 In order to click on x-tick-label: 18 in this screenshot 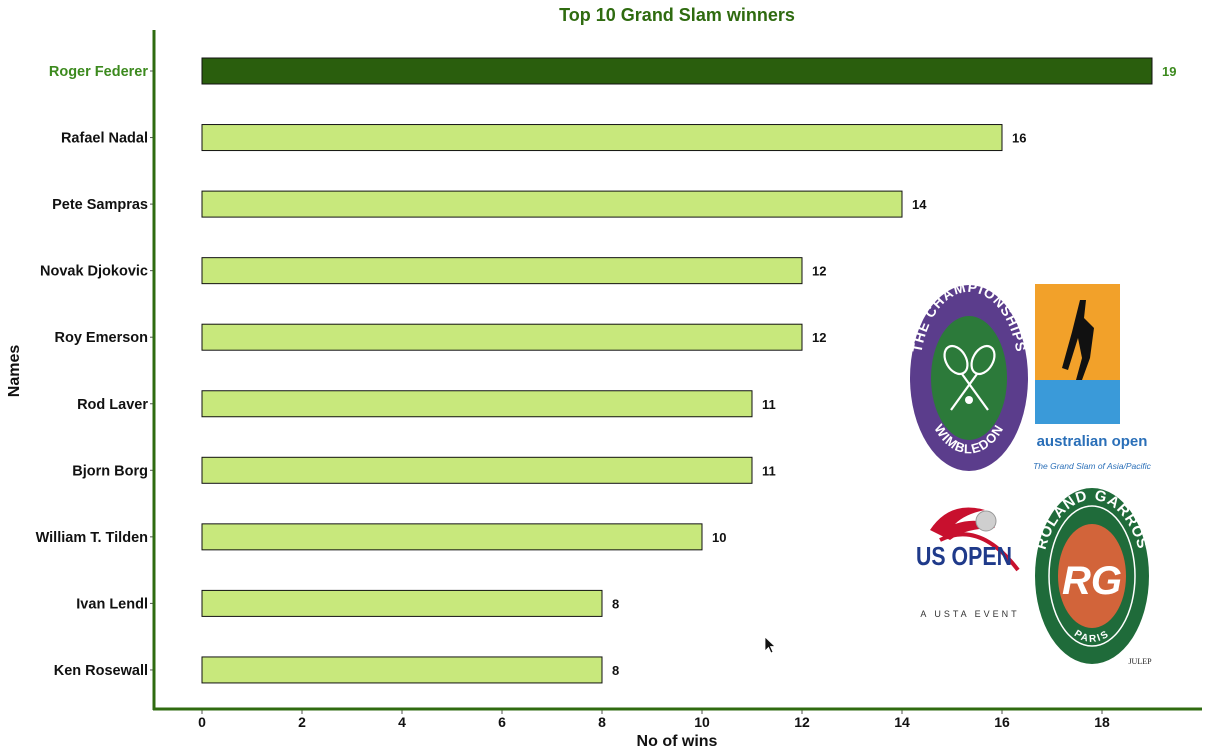, I will do `click(1102, 722)`.